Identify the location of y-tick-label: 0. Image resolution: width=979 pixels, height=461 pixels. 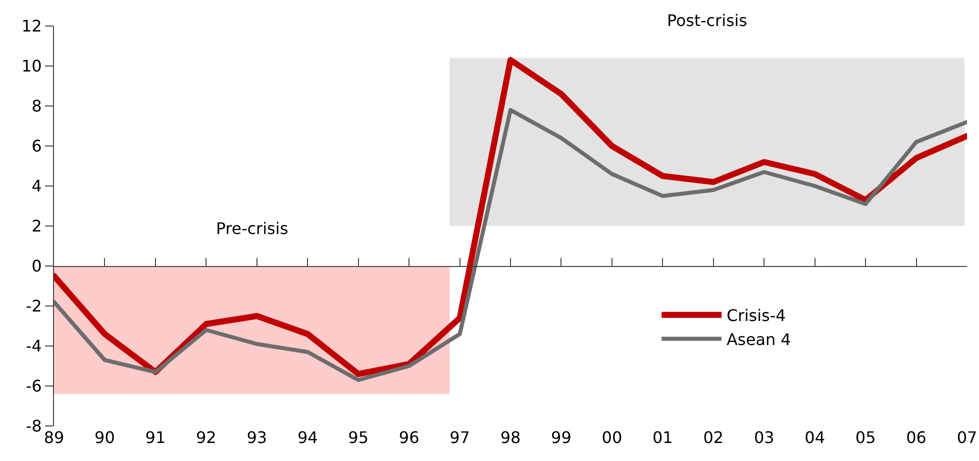
(37, 266).